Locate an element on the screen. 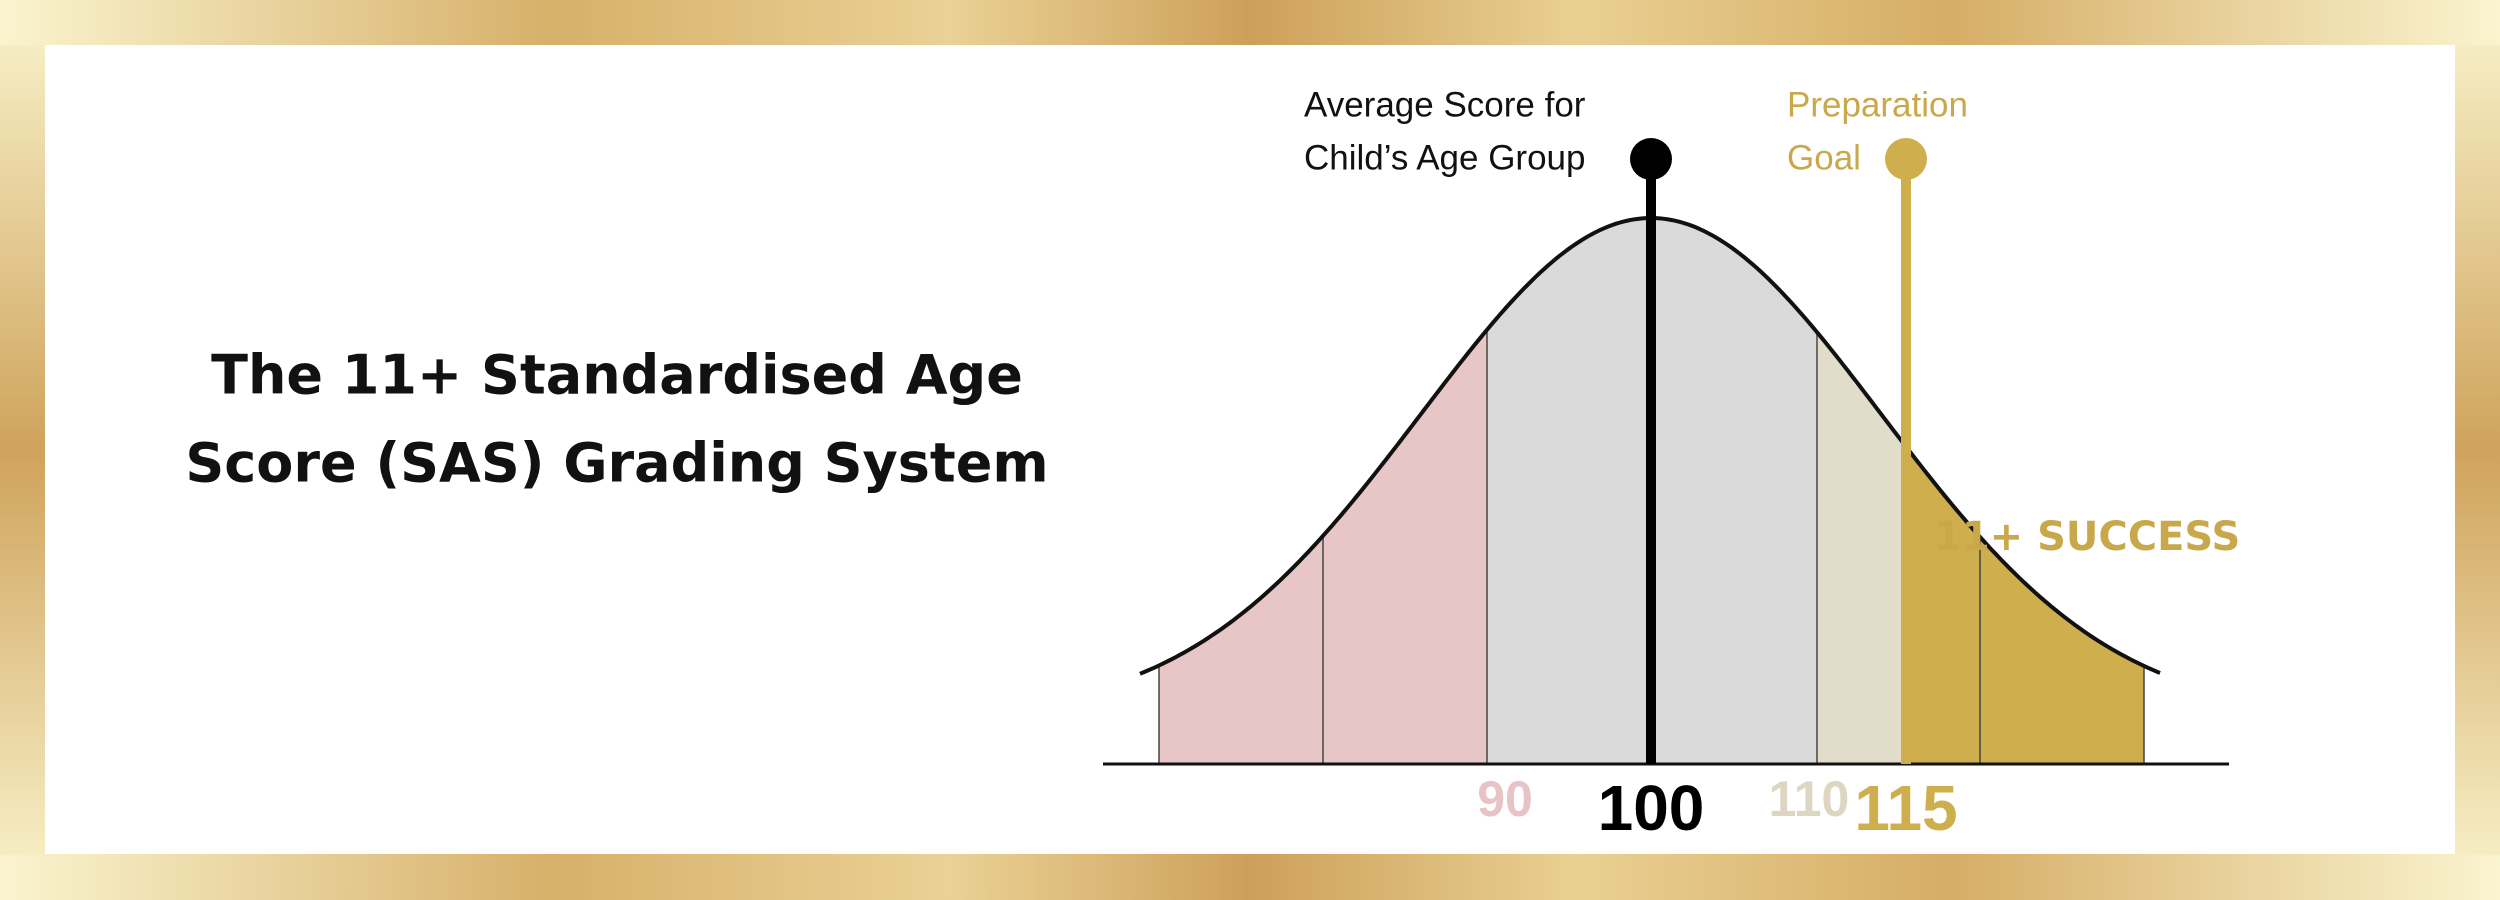  goal-label: Goal is located at coordinates (1824, 157).